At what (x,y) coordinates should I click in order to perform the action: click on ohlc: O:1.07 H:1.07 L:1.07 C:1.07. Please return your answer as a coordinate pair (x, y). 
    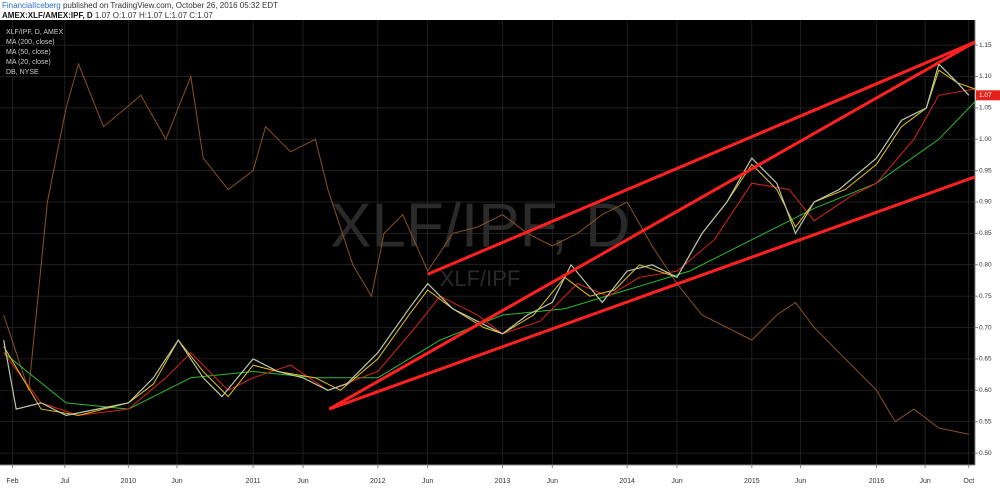
    Looking at the image, I should click on (163, 15).